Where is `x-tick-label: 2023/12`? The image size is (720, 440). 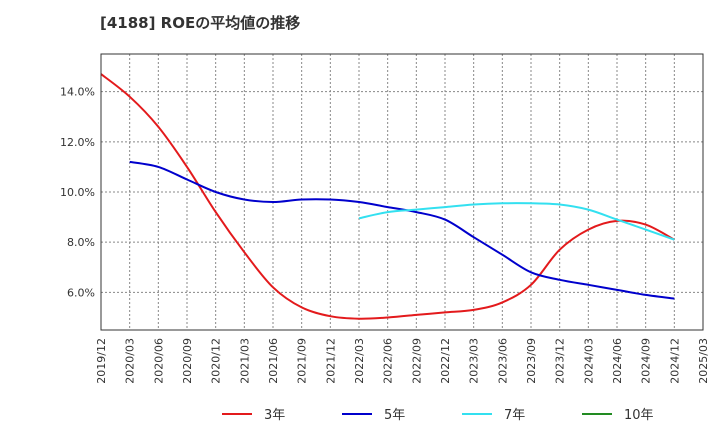 x-tick-label: 2023/12 is located at coordinates (560, 361).